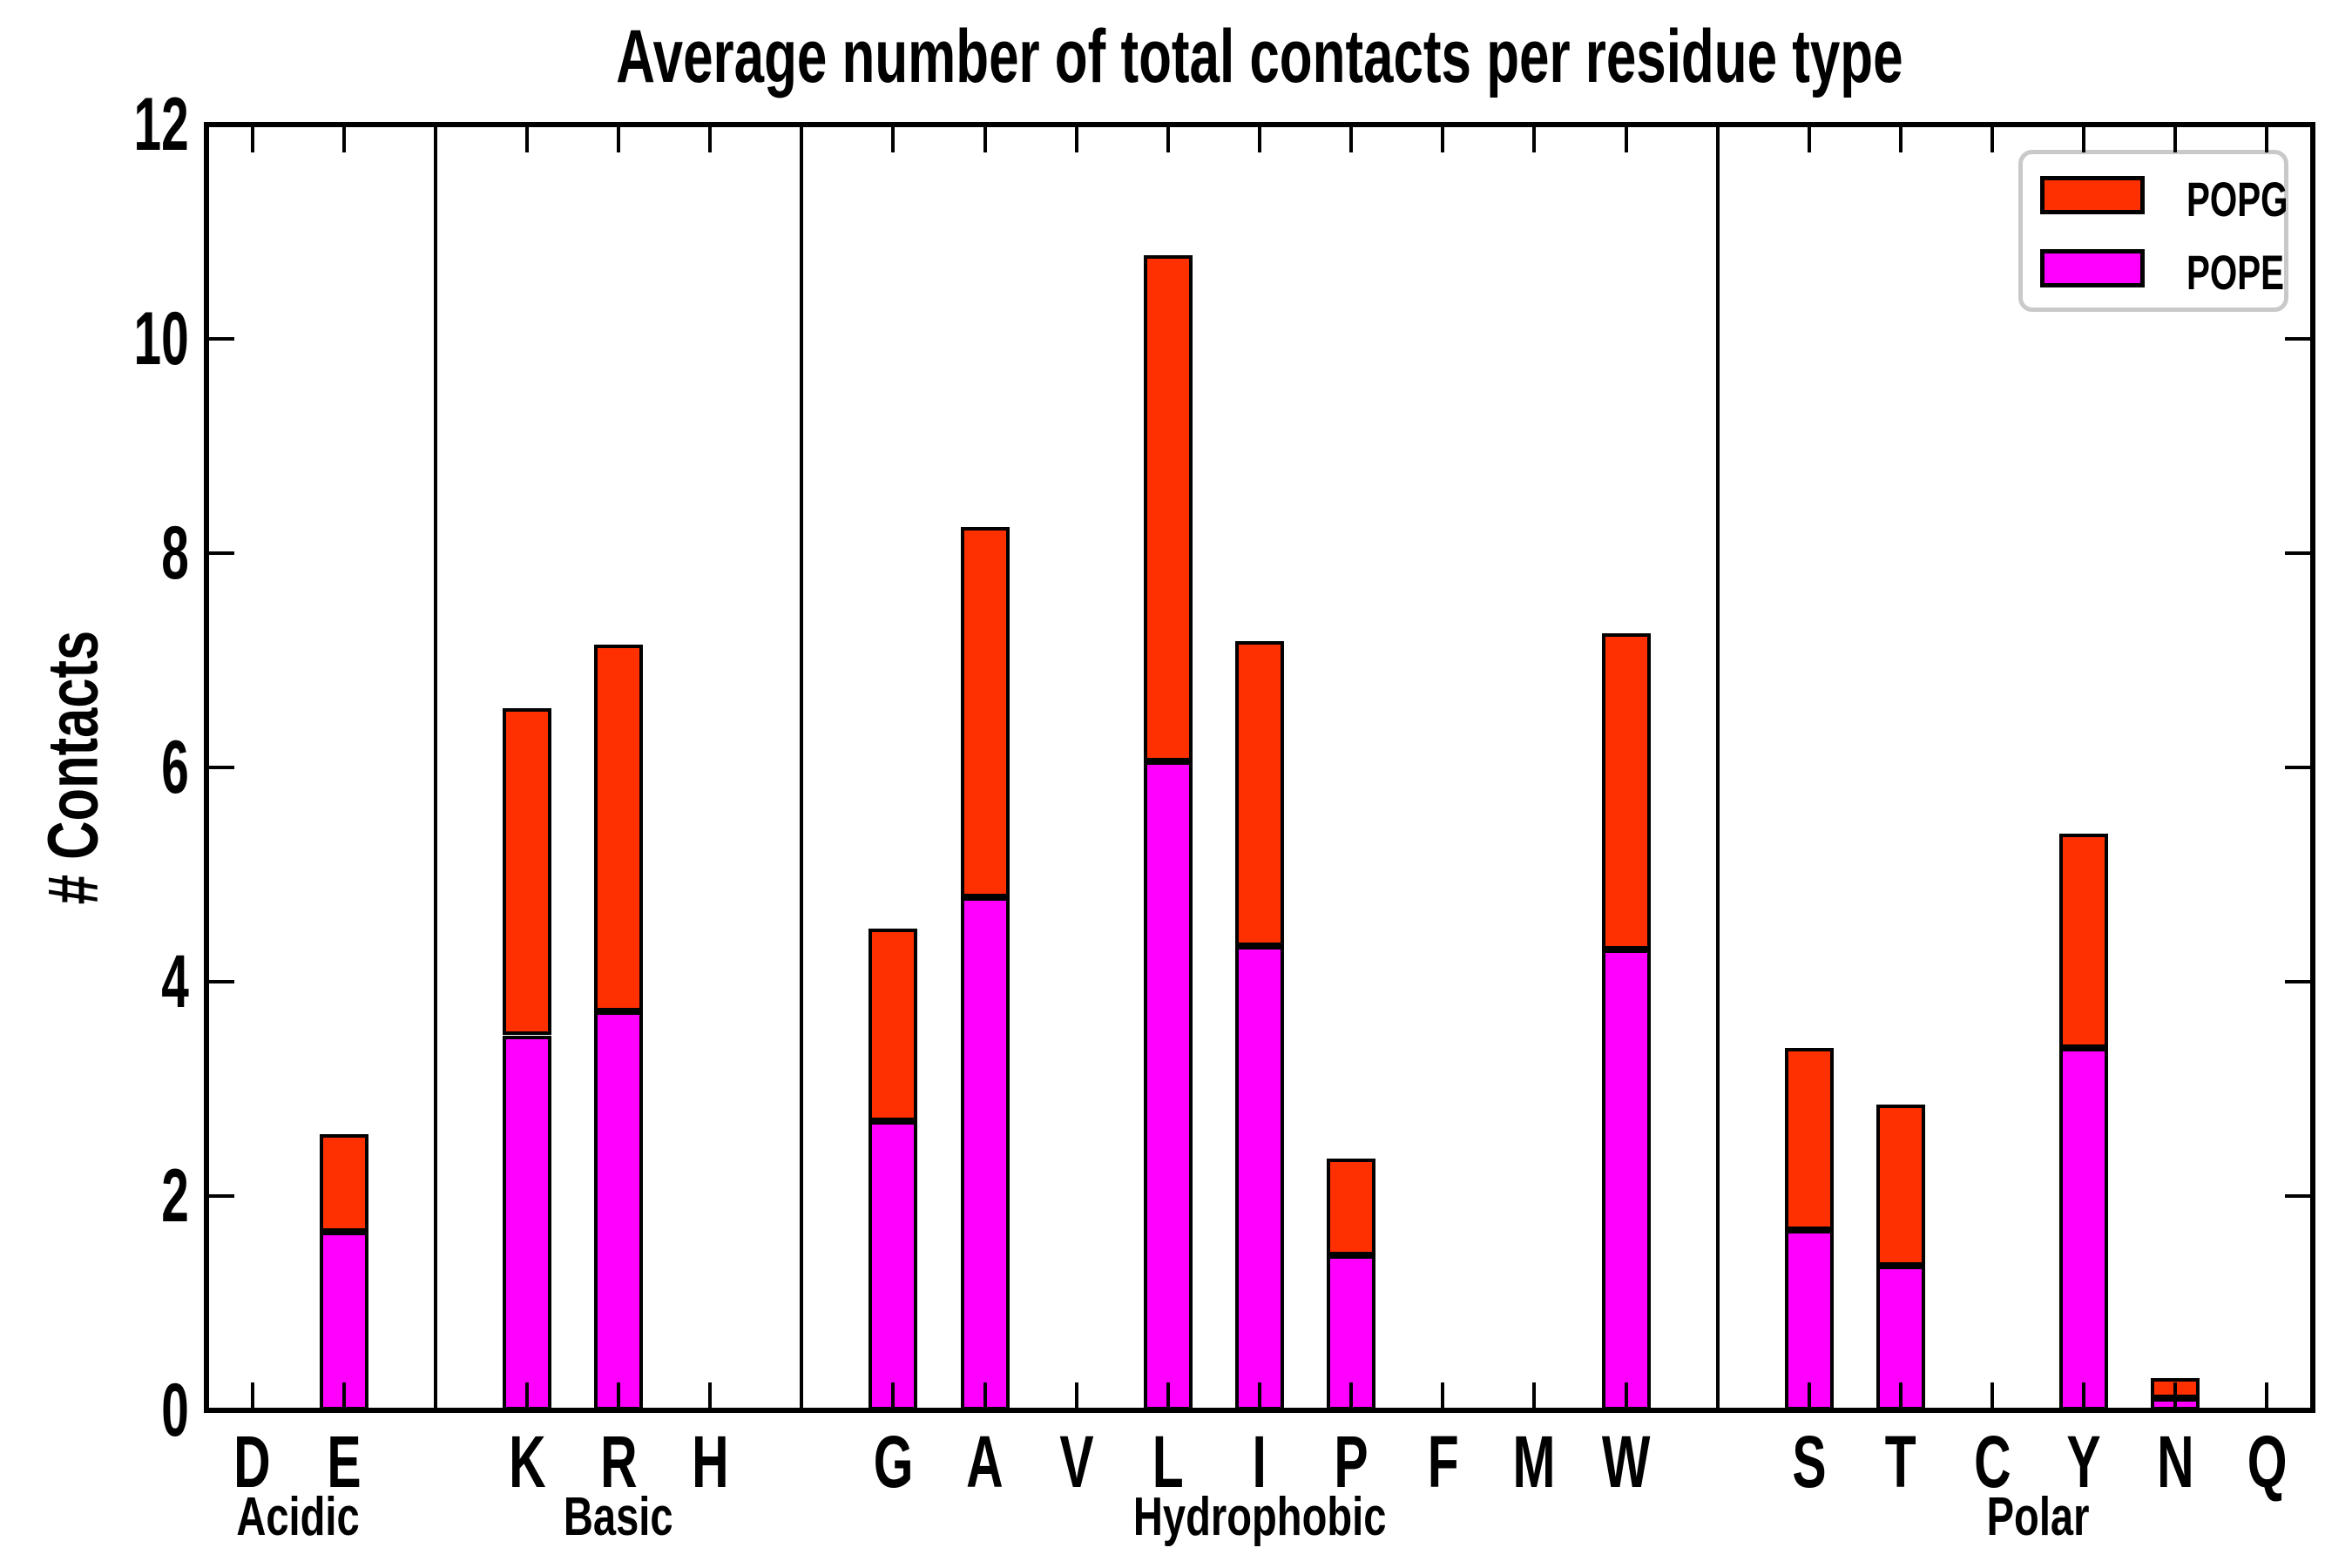 The width and height of the screenshot is (2352, 1568). Describe the element at coordinates (1900, 1462) in the screenshot. I see `x-label-T: T` at that location.